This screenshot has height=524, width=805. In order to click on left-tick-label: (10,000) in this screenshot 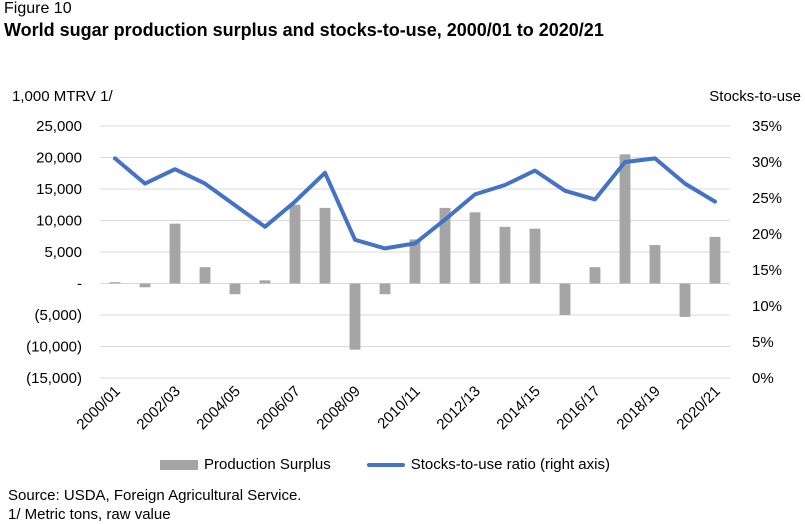, I will do `click(54, 347)`.